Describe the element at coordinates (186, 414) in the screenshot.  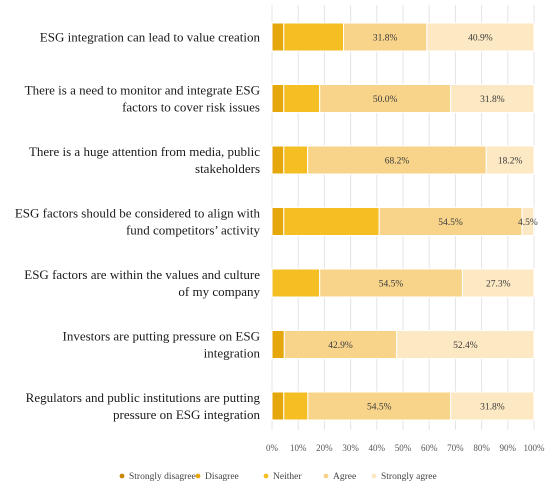
I see `category-label: pressure on ESG integration` at that location.